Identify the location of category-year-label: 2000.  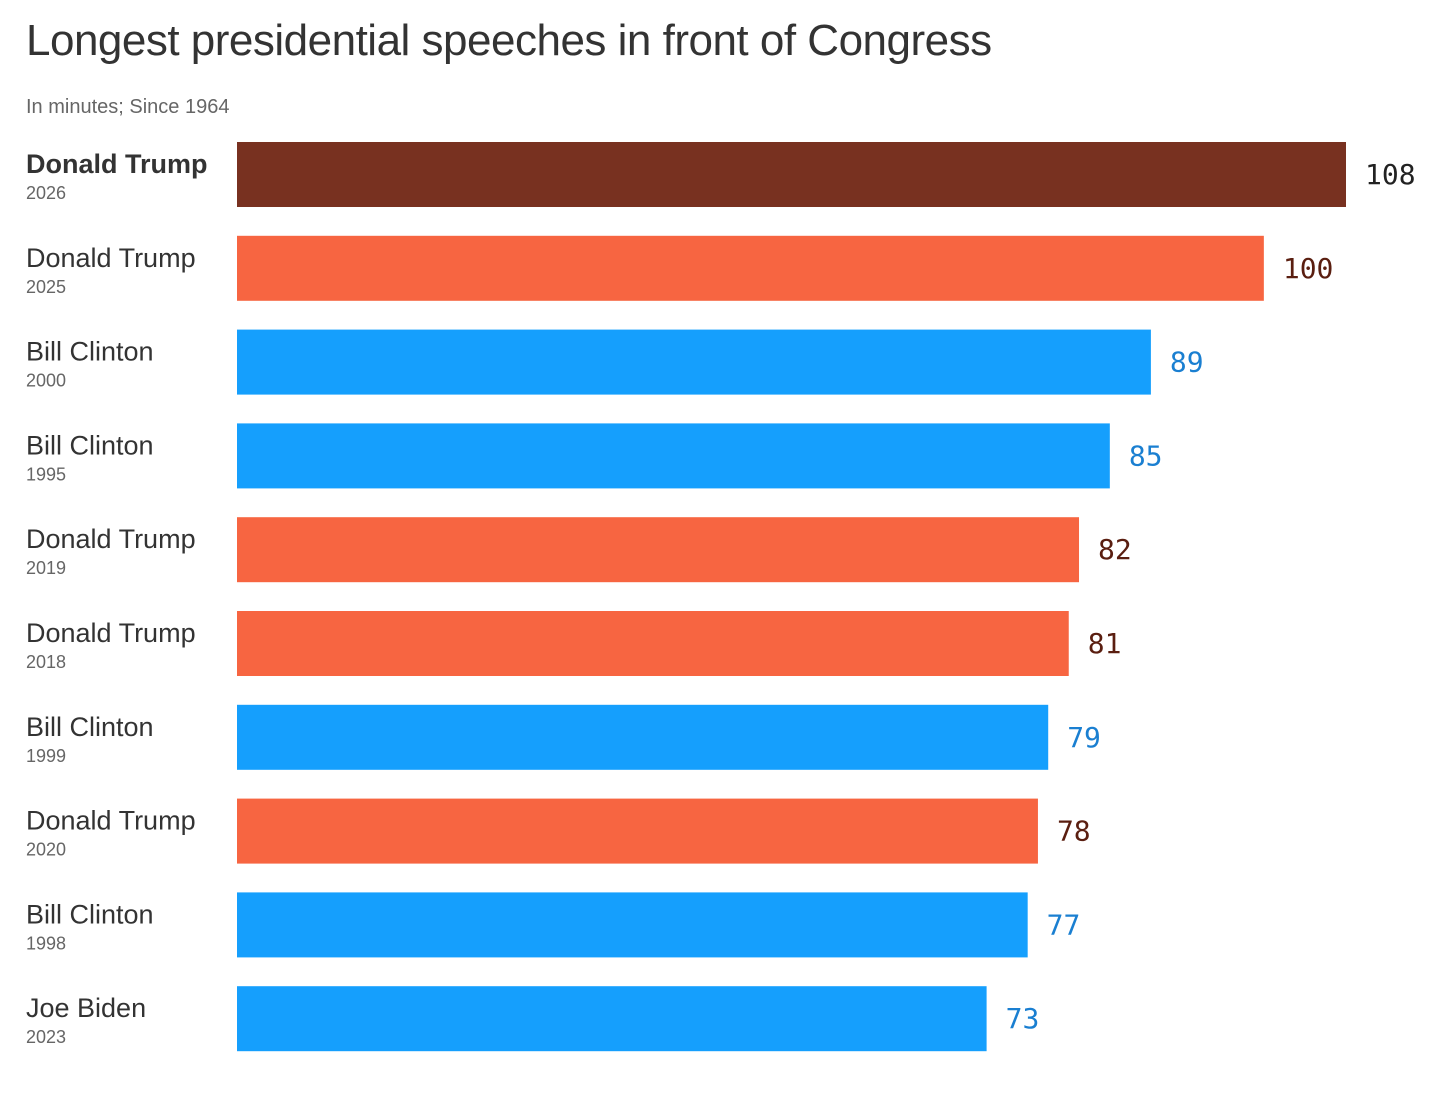
(46, 381).